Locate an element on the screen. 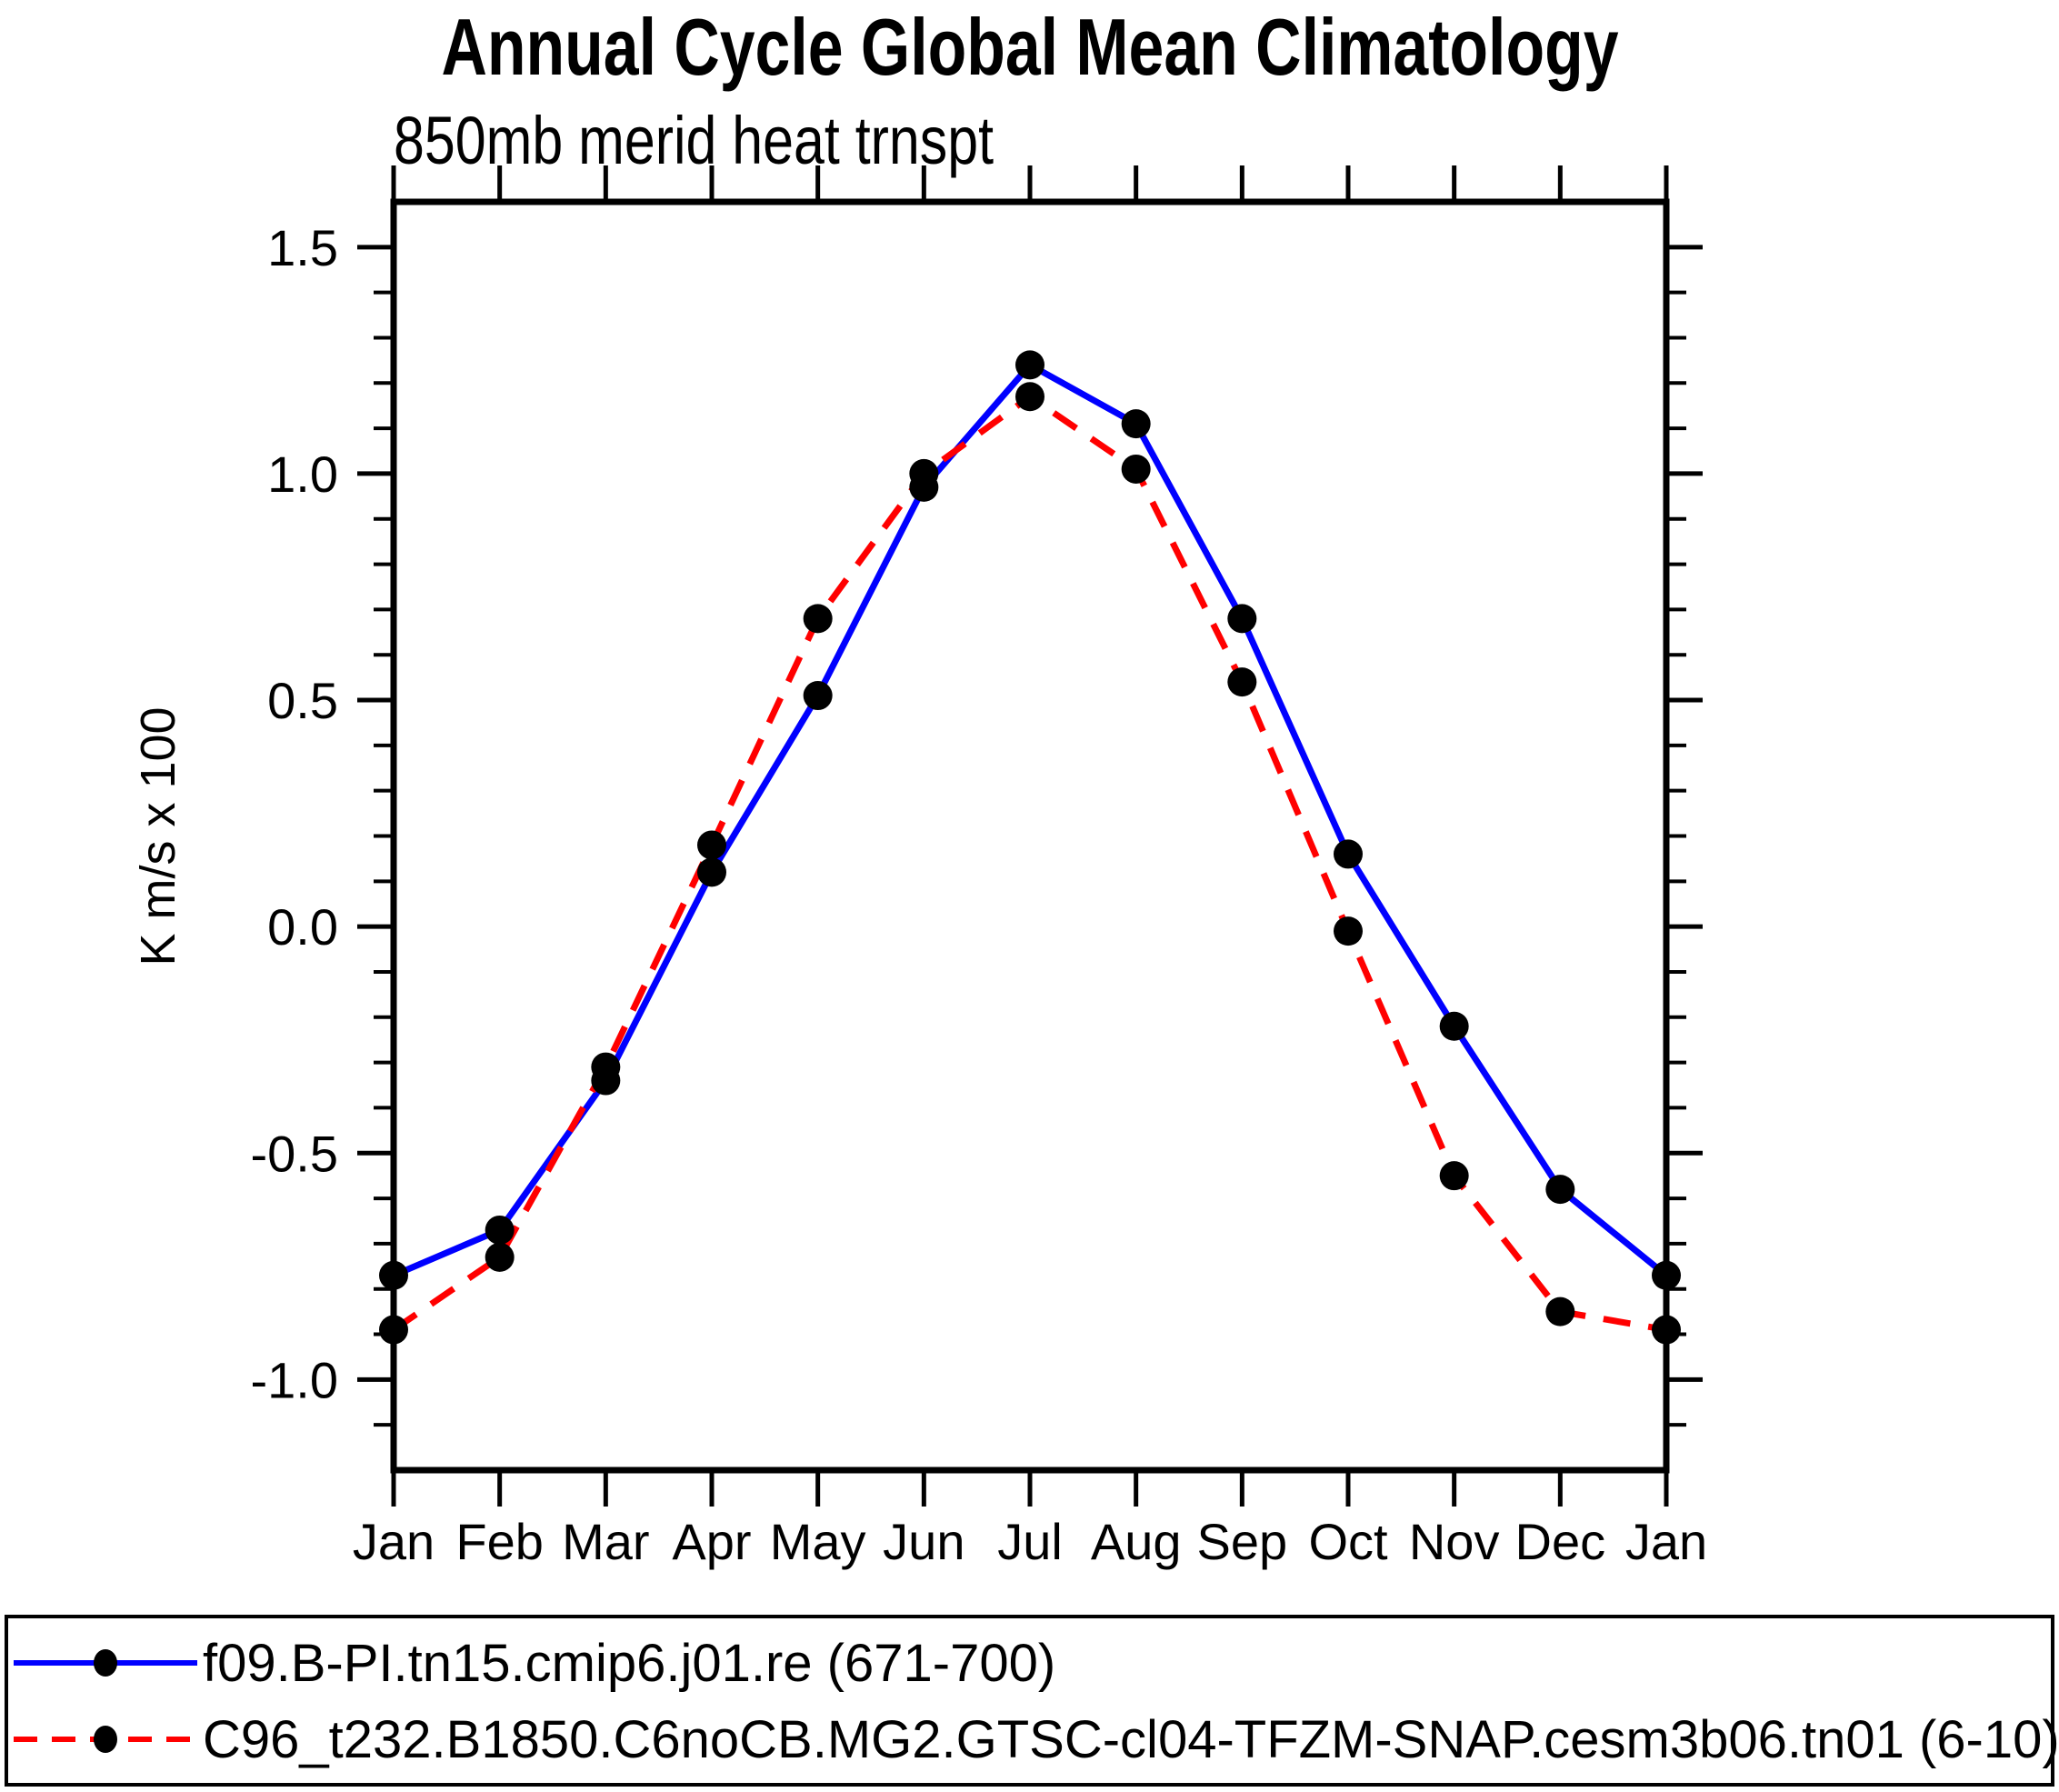 The image size is (2059, 1792). x-tick-label: Nov is located at coordinates (1454, 1541).